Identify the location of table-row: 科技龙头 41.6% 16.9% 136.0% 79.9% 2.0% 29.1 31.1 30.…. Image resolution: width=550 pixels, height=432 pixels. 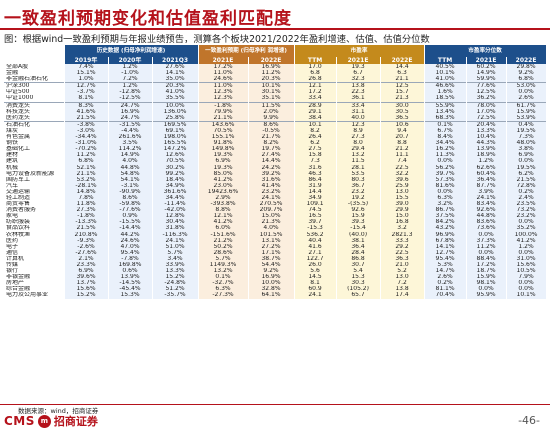
(275, 111).